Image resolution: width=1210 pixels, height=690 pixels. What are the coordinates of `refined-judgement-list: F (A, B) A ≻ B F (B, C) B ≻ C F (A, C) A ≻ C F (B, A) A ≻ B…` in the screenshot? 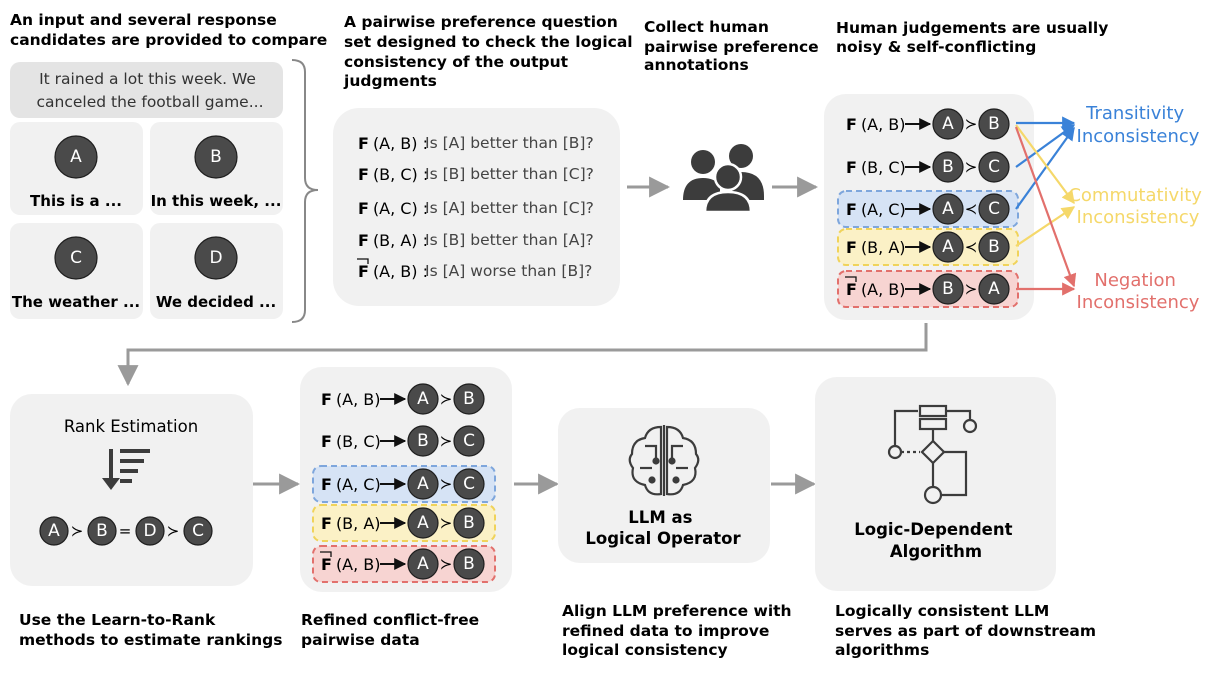 It's located at (404, 483).